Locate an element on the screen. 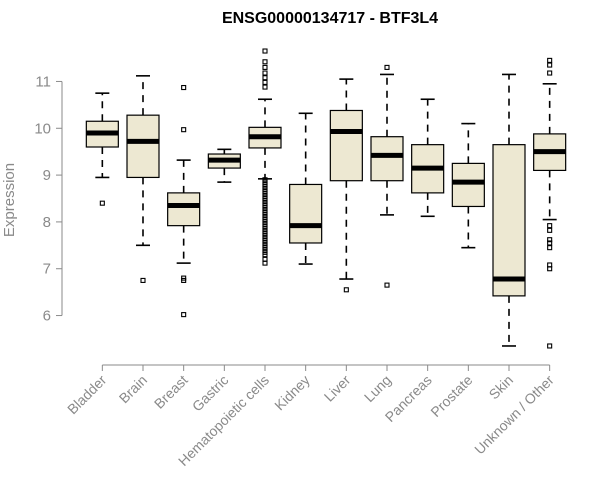 This screenshot has height=500, width=600. x-tick-label: Liver is located at coordinates (337, 388).